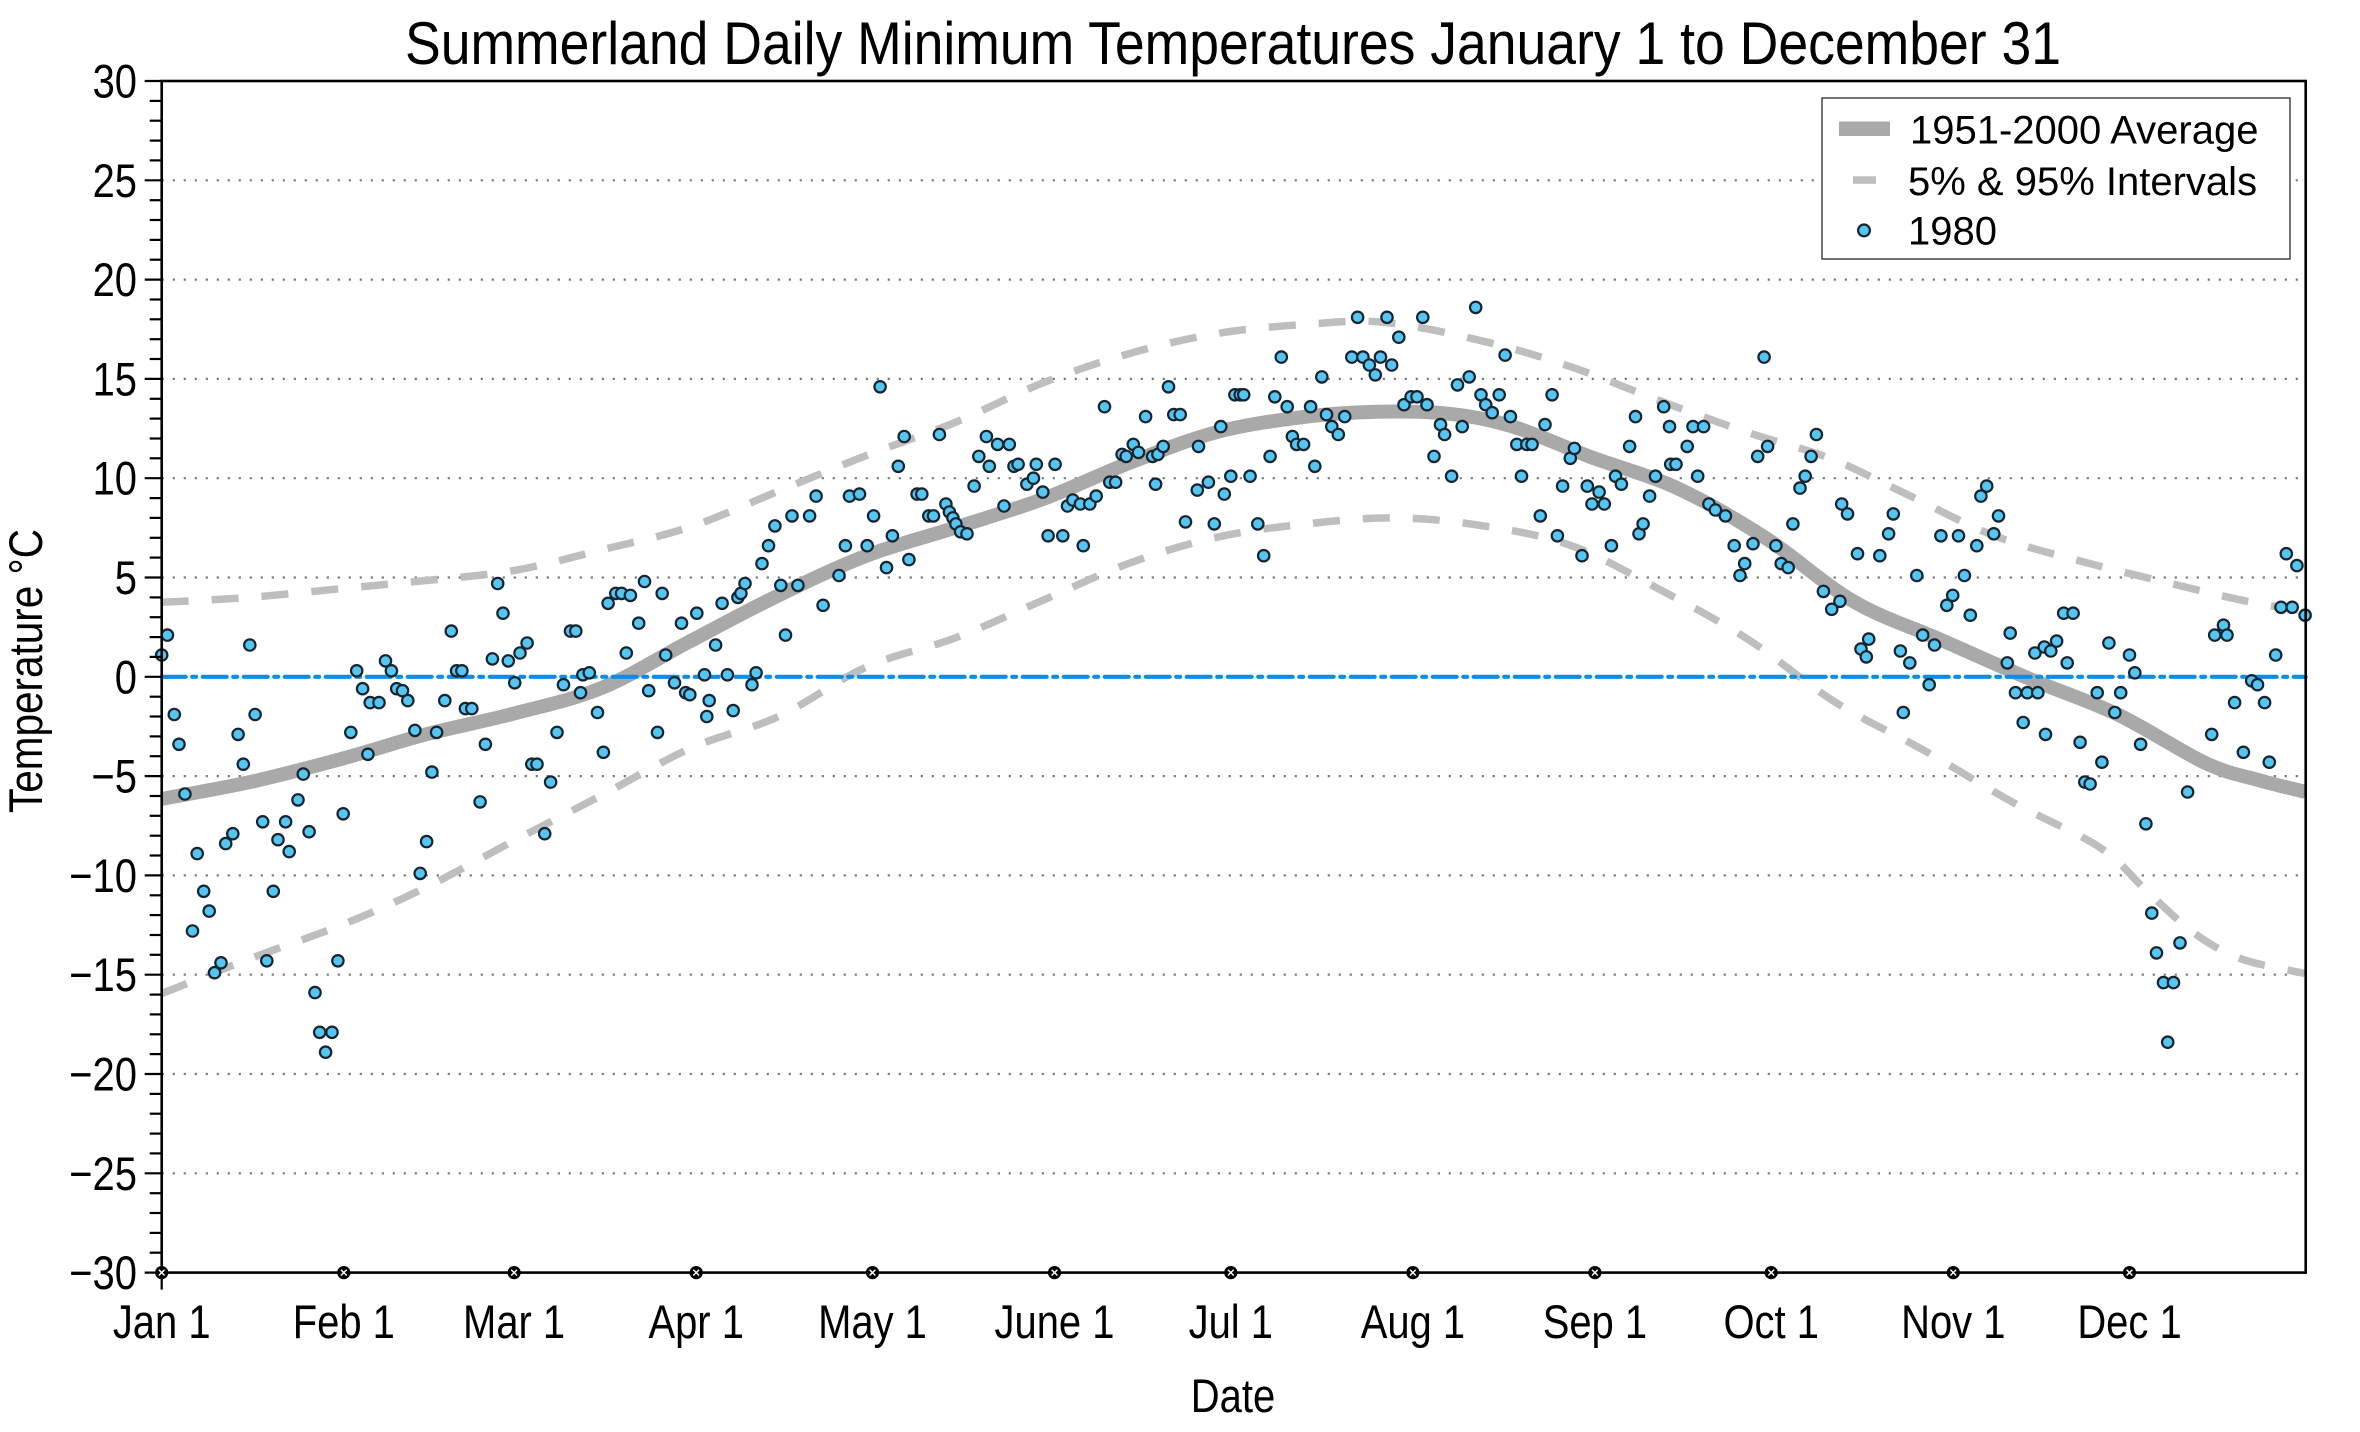  What do you see at coordinates (162, 1321) in the screenshot?
I see `svg-text: Jan 1` at bounding box center [162, 1321].